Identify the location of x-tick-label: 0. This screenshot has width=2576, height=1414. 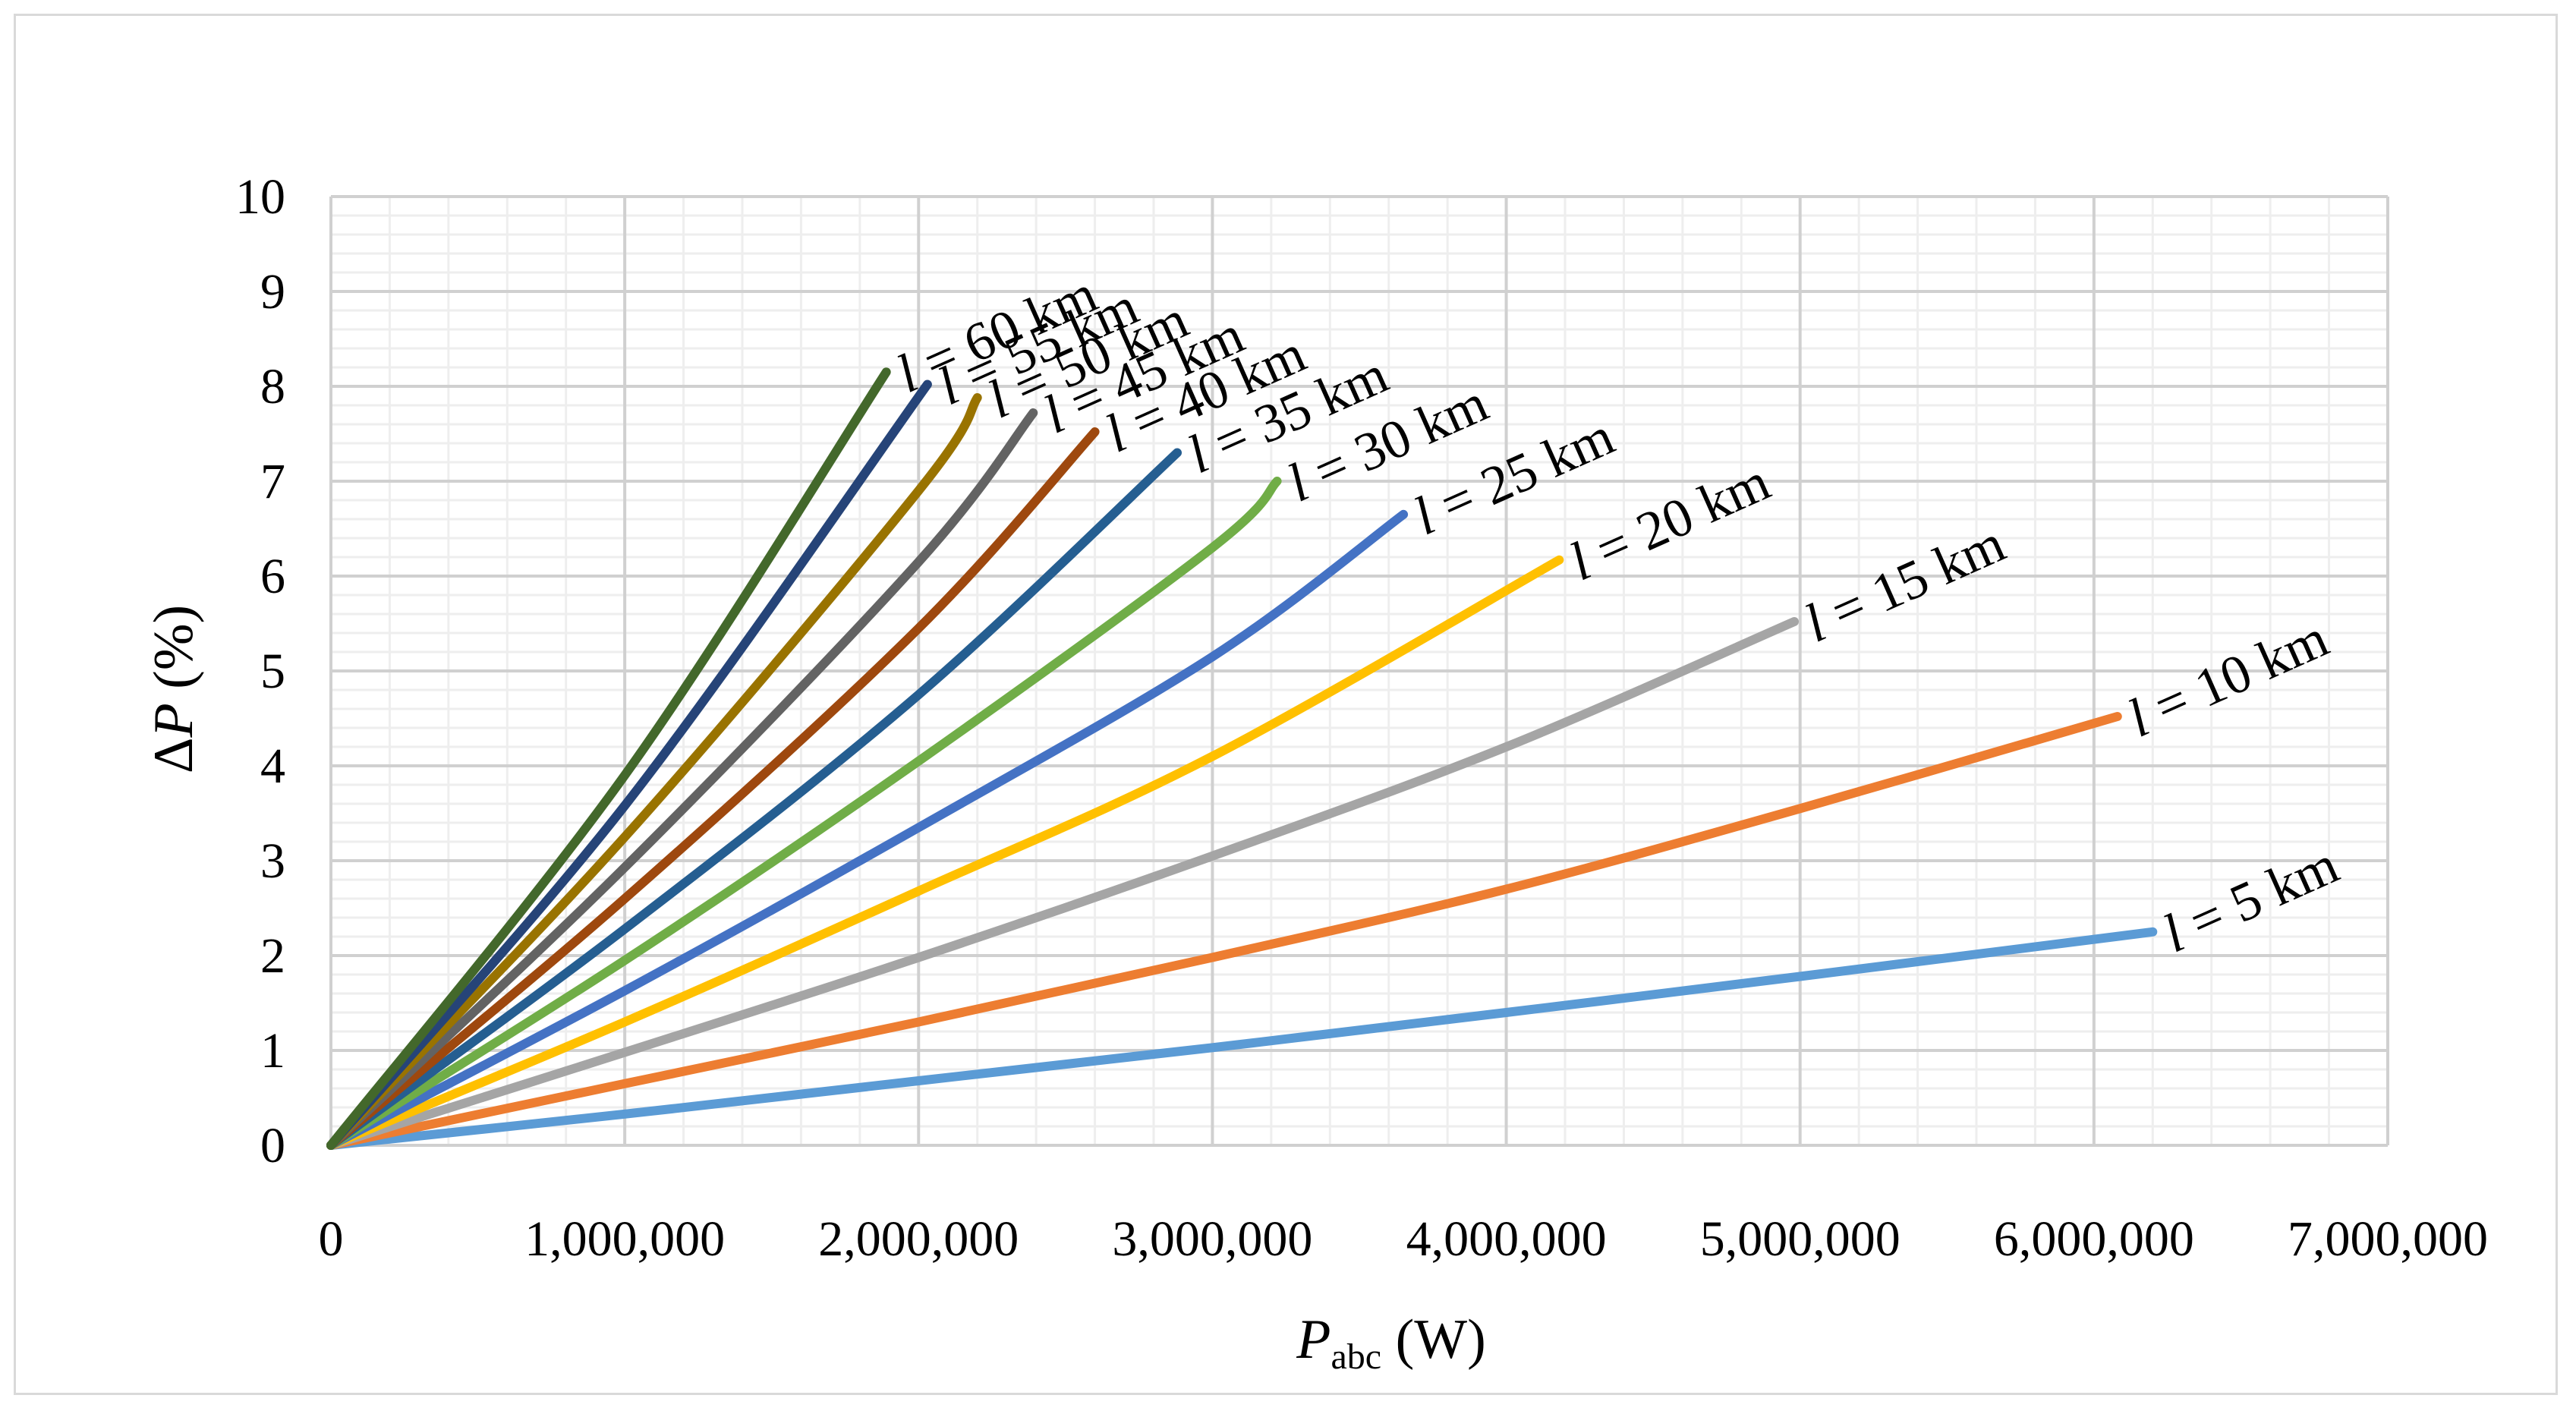
(331, 1239).